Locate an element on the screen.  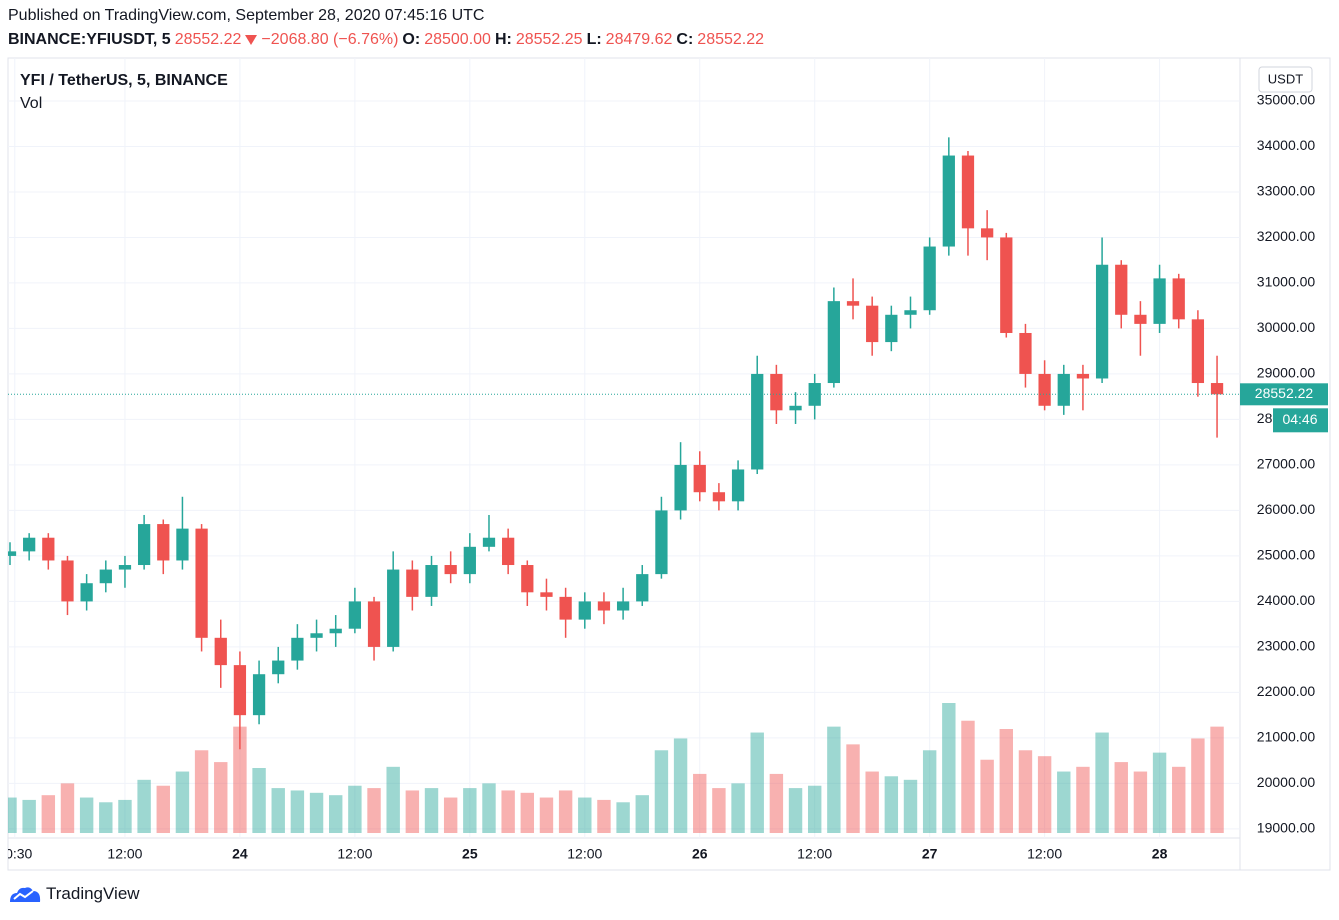
y-tick-label: 29000.00 is located at coordinates (1286, 373).